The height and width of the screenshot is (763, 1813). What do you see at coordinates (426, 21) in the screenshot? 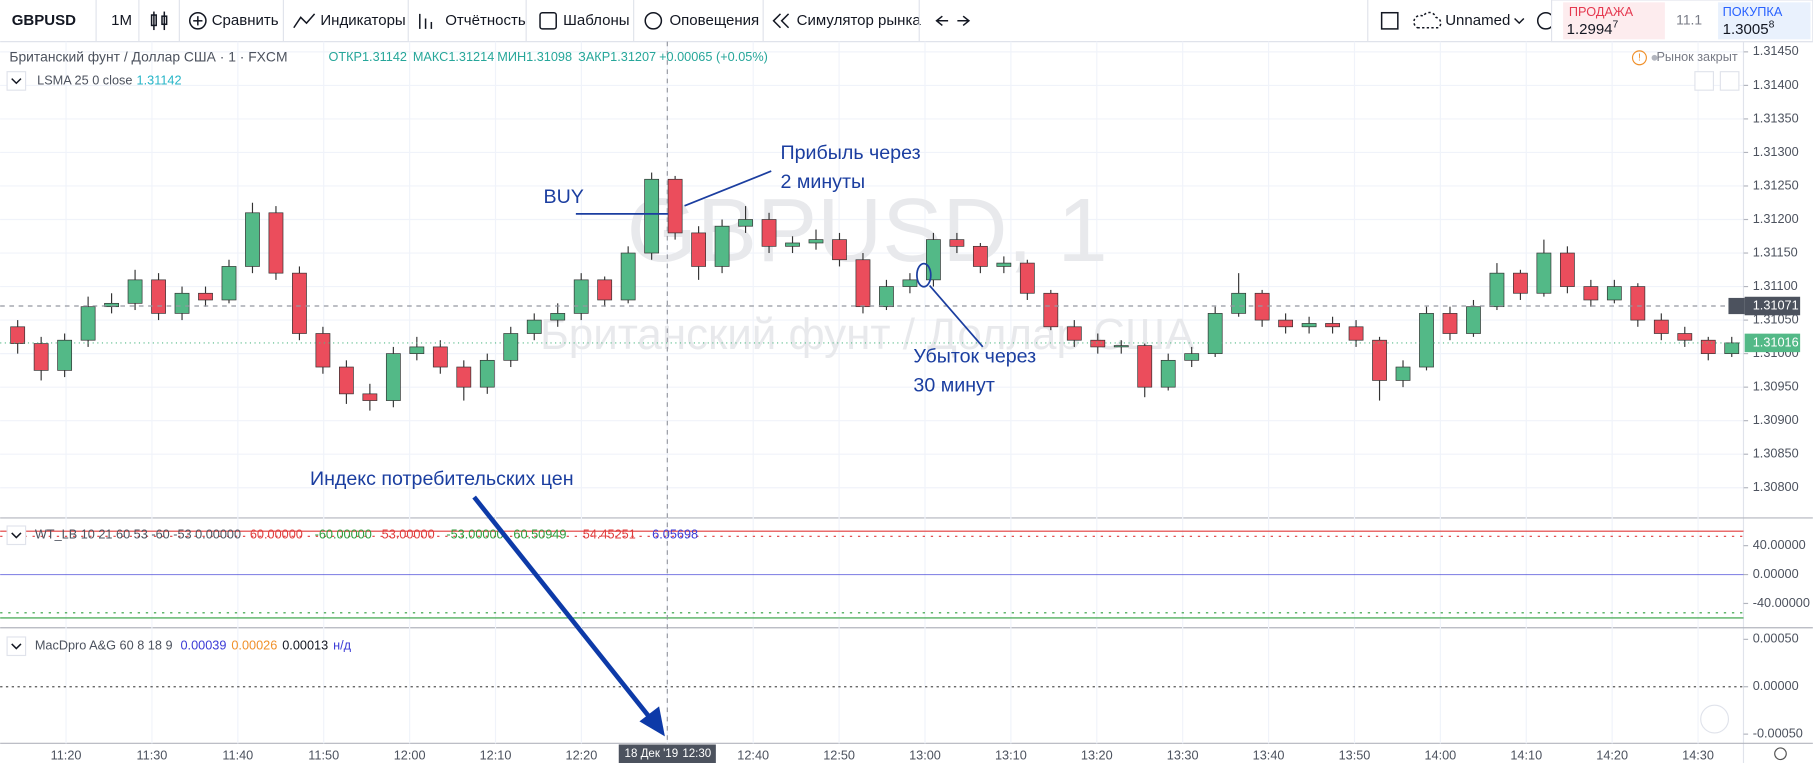
I see `financials-icon` at bounding box center [426, 21].